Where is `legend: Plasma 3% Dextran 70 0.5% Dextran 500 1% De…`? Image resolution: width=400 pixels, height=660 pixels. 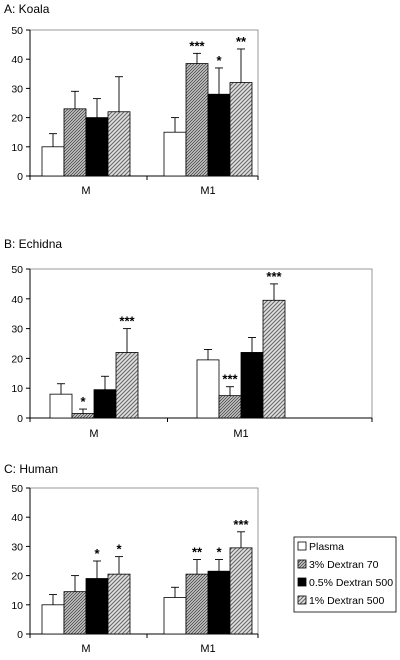
legend: Plasma 3% Dextran 70 0.5% Dextran 500 1% De… is located at coordinates (345, 574).